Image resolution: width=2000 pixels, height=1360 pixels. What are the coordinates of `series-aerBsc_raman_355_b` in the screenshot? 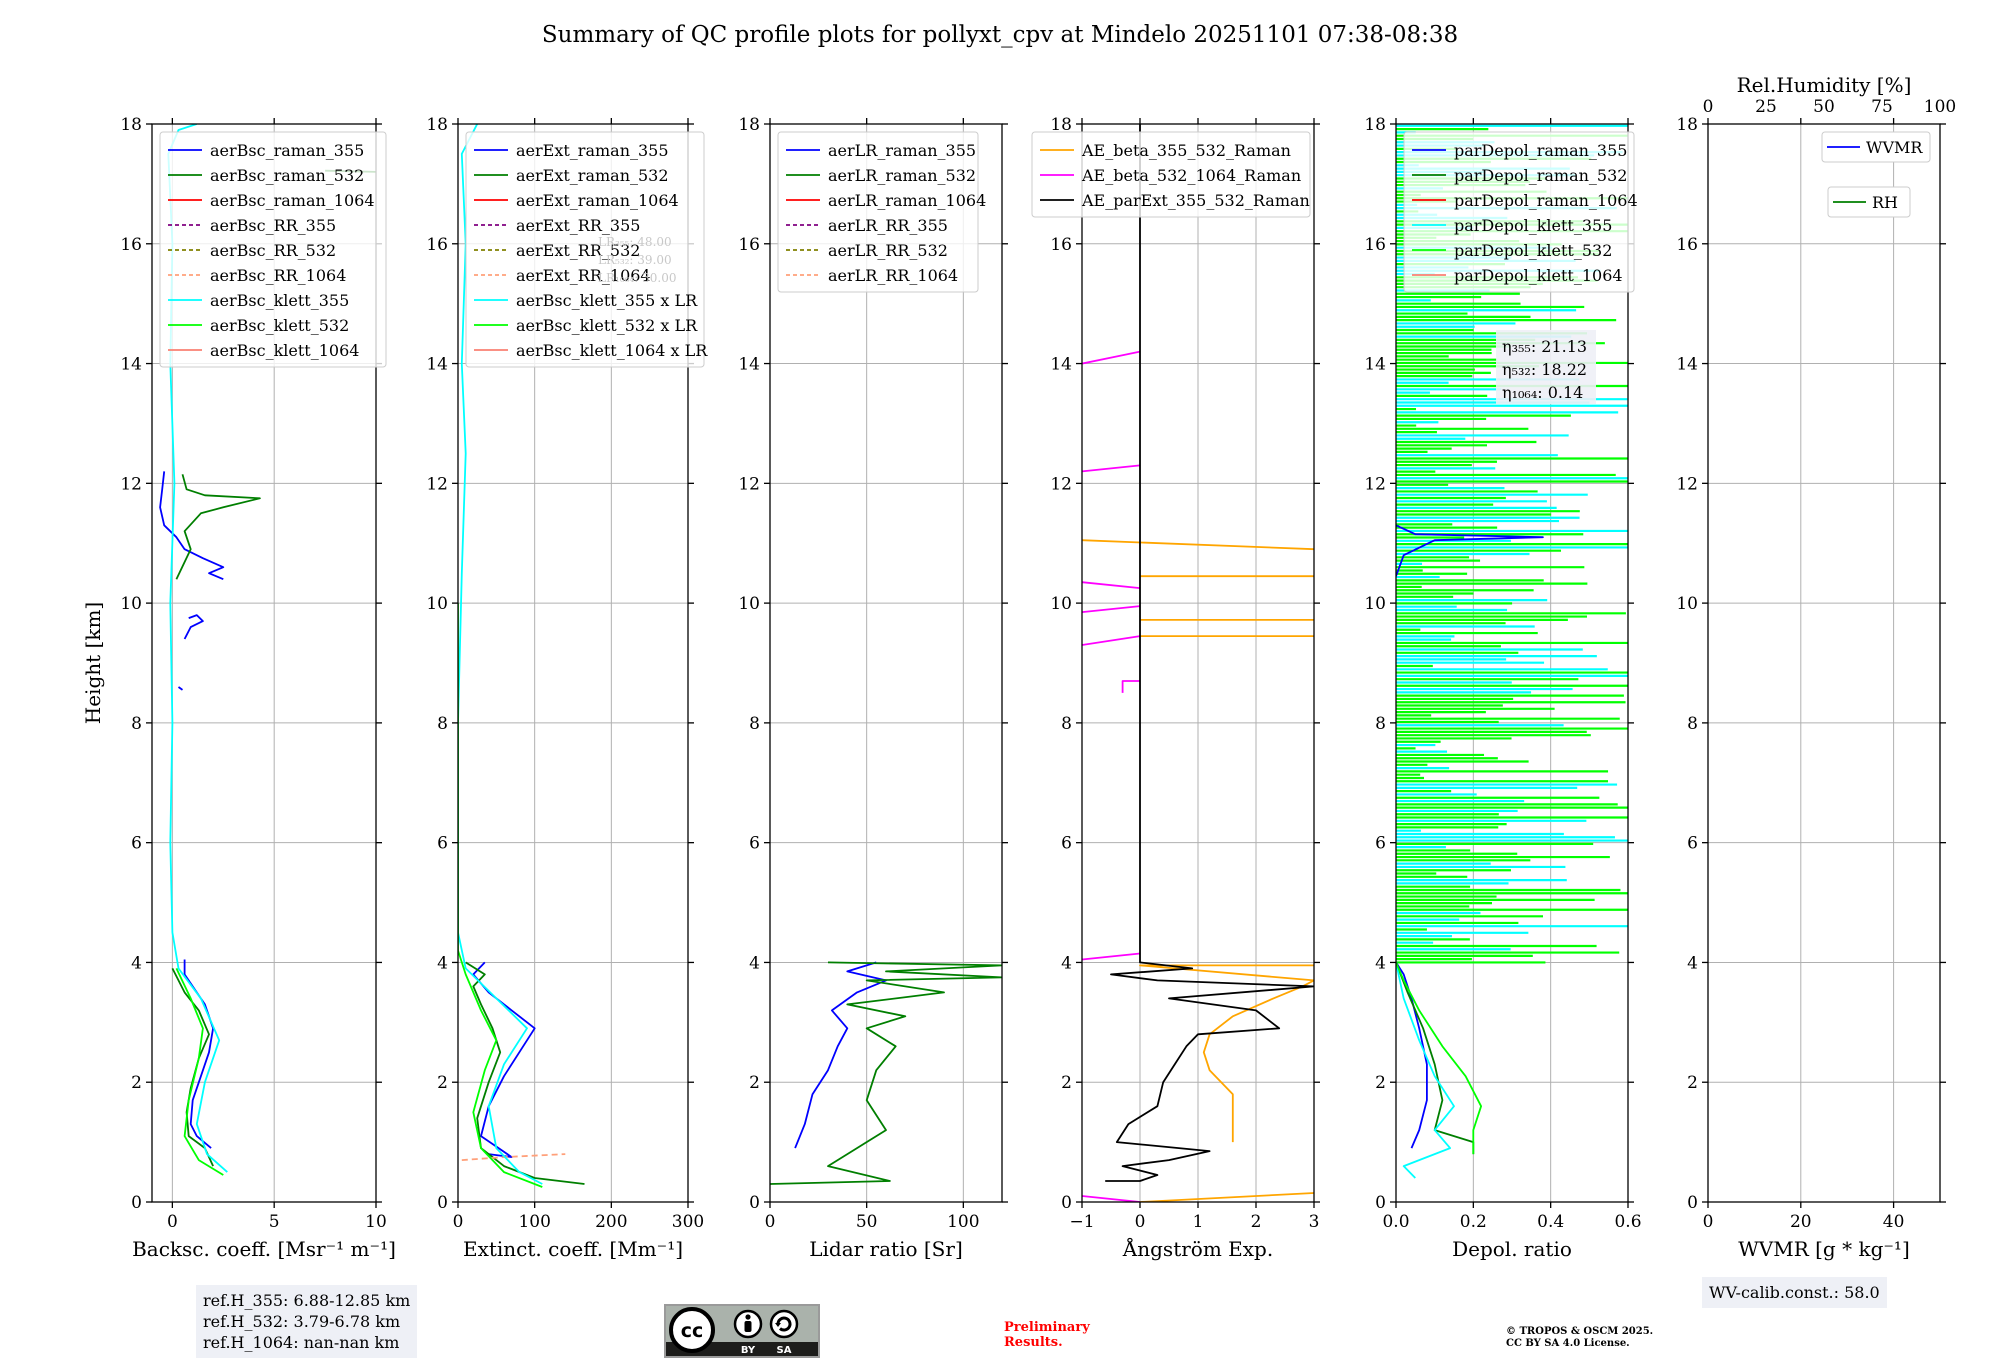 It's located at (180, 688).